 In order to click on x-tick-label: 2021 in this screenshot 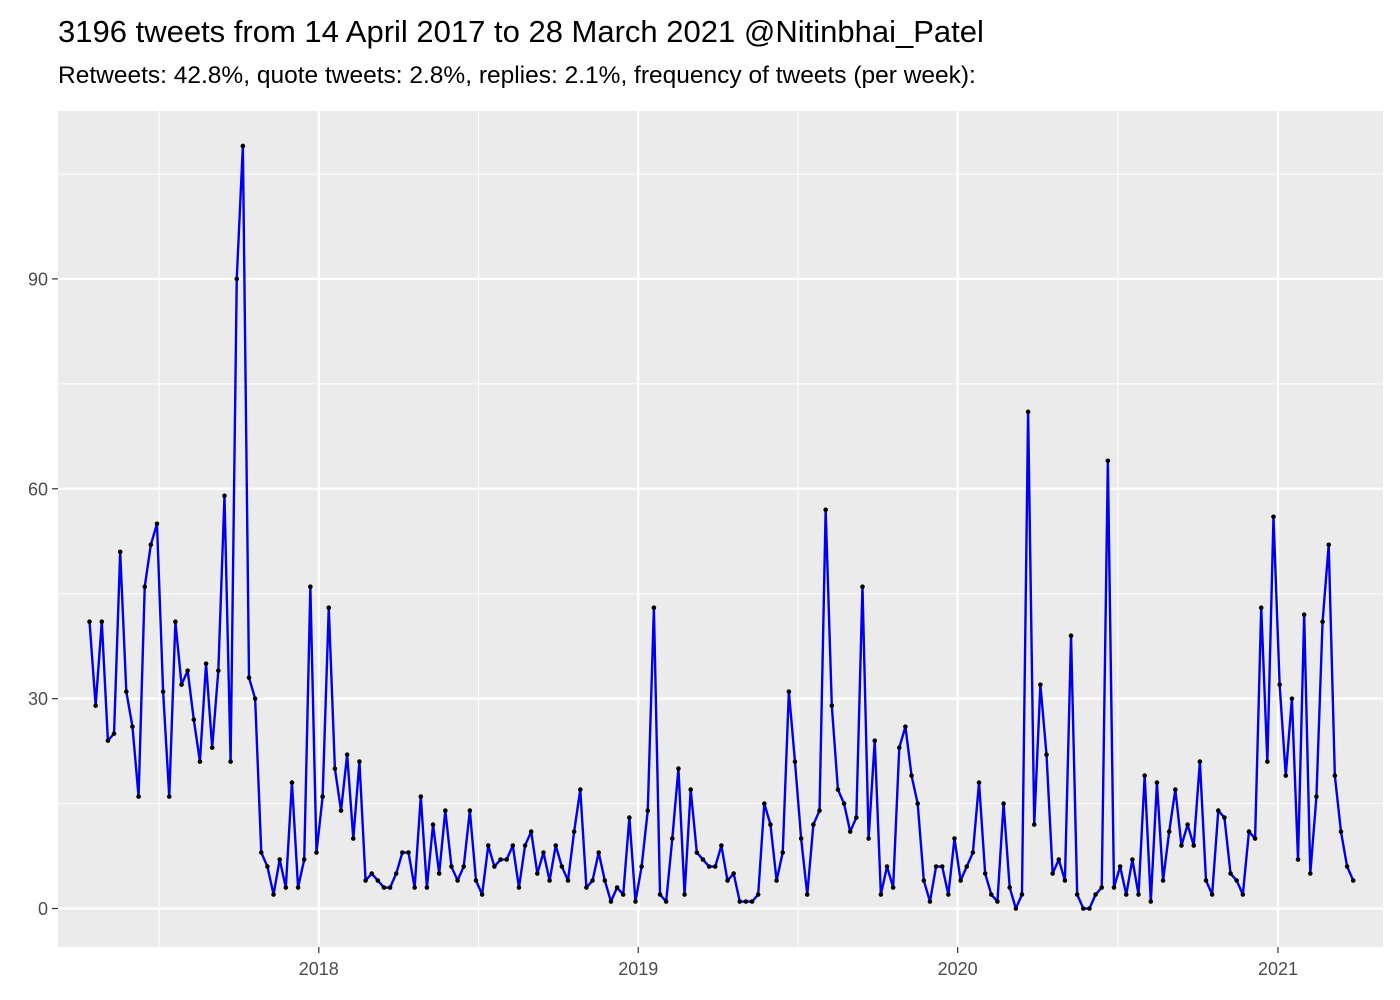, I will do `click(1278, 969)`.